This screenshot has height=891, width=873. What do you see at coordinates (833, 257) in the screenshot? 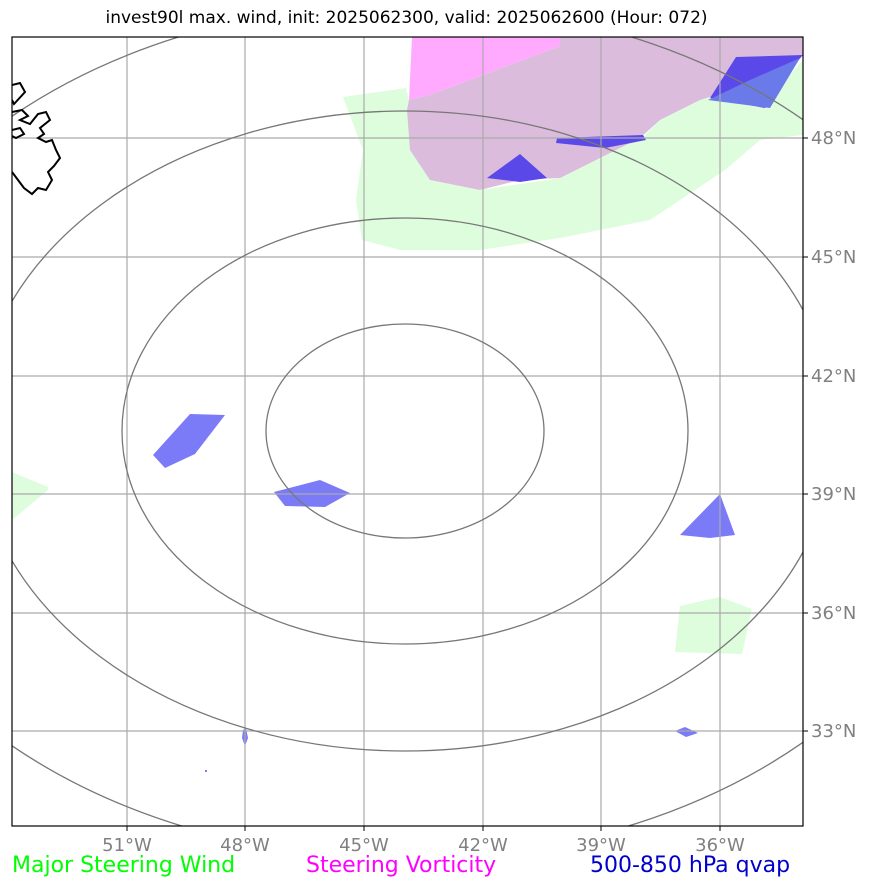
I see `lat-tick-label: 45°N` at bounding box center [833, 257].